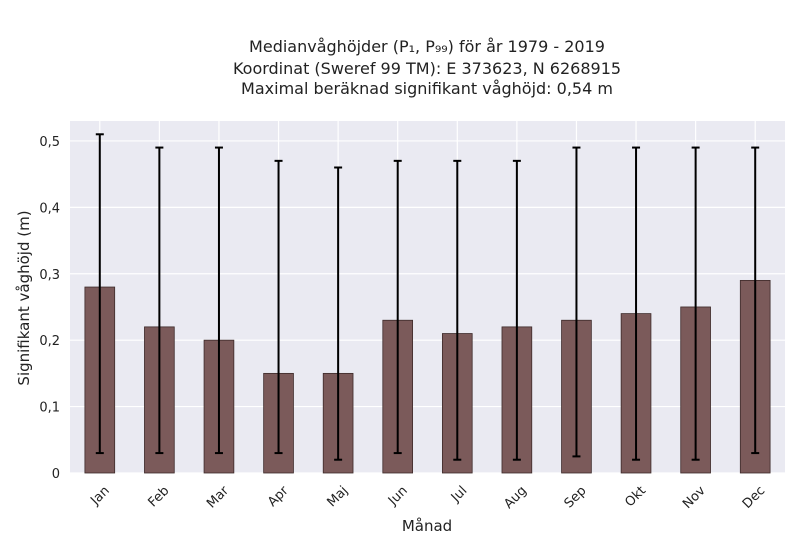  Describe the element at coordinates (159, 496) in the screenshot. I see `x-tick-label-feb: Feb` at that location.